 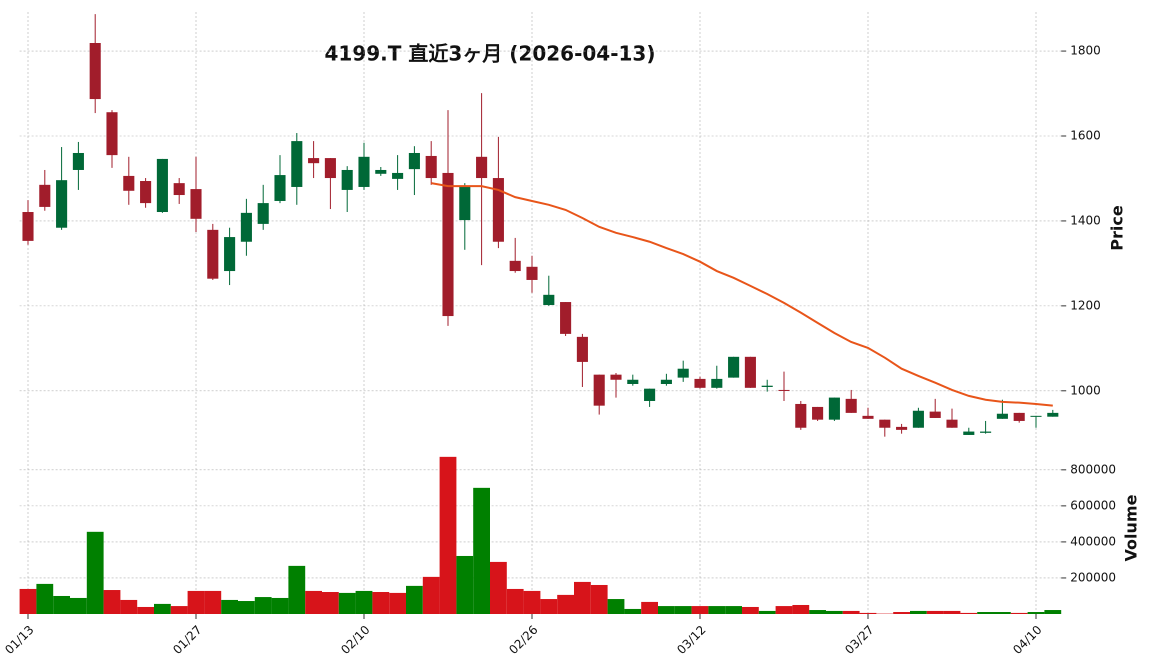 I want to click on y-tick-label: 1400, so click(x=1085, y=220).